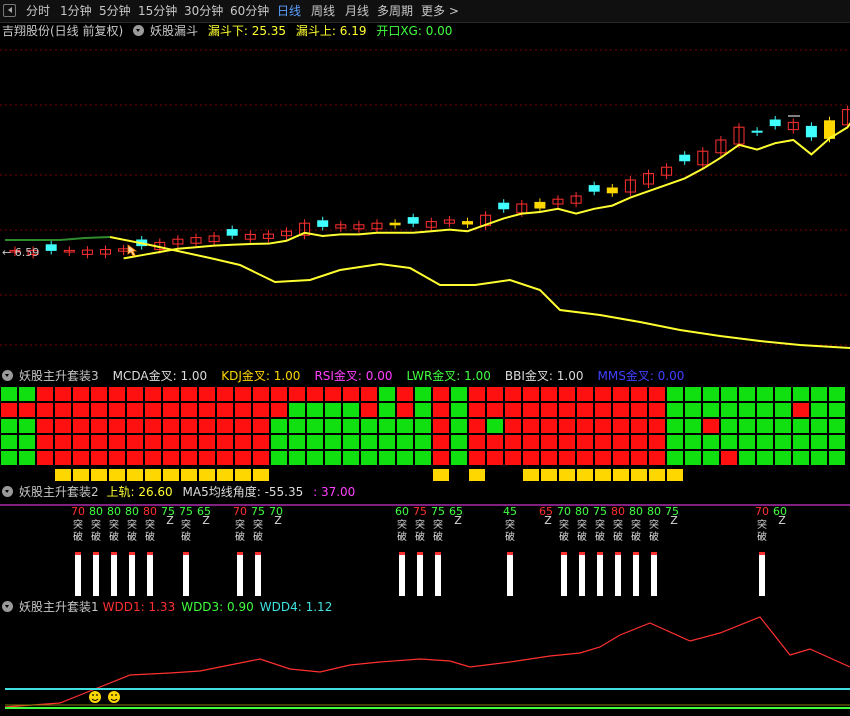 Image resolution: width=850 pixels, height=716 pixels. Describe the element at coordinates (636, 524) in the screenshot. I see `signal-label-top-21: 突` at that location.